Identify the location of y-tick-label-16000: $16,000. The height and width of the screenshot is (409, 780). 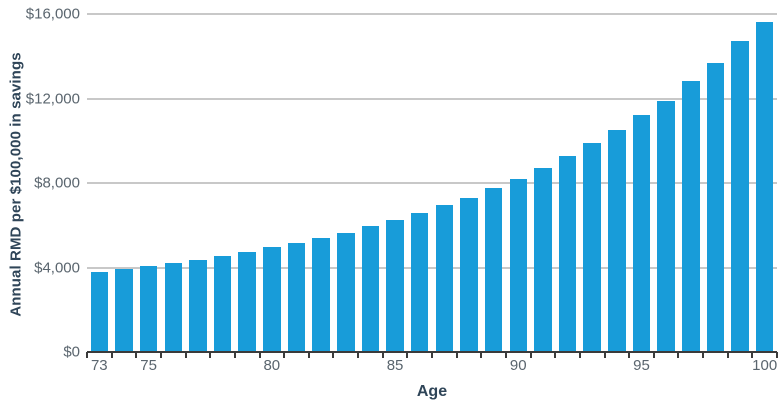
(52, 14).